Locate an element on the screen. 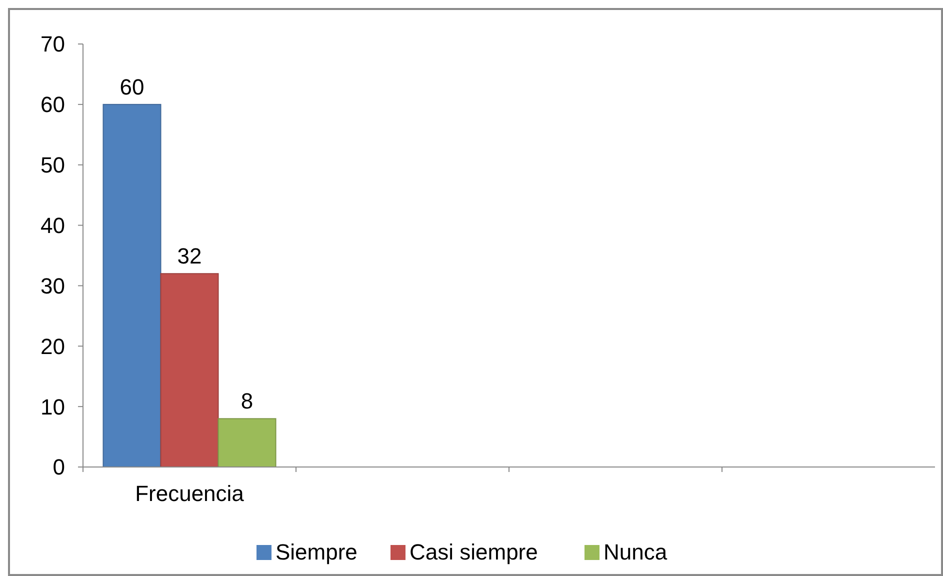 Image resolution: width=943 pixels, height=576 pixels. x-tick-label: Frecuencia is located at coordinates (190, 493).